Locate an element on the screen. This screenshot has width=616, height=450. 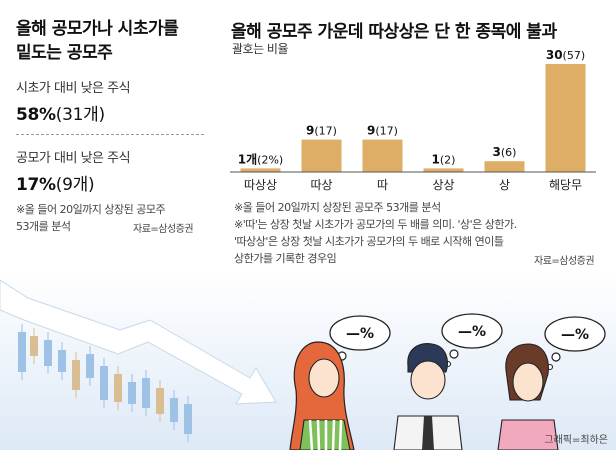
person-brown-hair is located at coordinates (528, 396).